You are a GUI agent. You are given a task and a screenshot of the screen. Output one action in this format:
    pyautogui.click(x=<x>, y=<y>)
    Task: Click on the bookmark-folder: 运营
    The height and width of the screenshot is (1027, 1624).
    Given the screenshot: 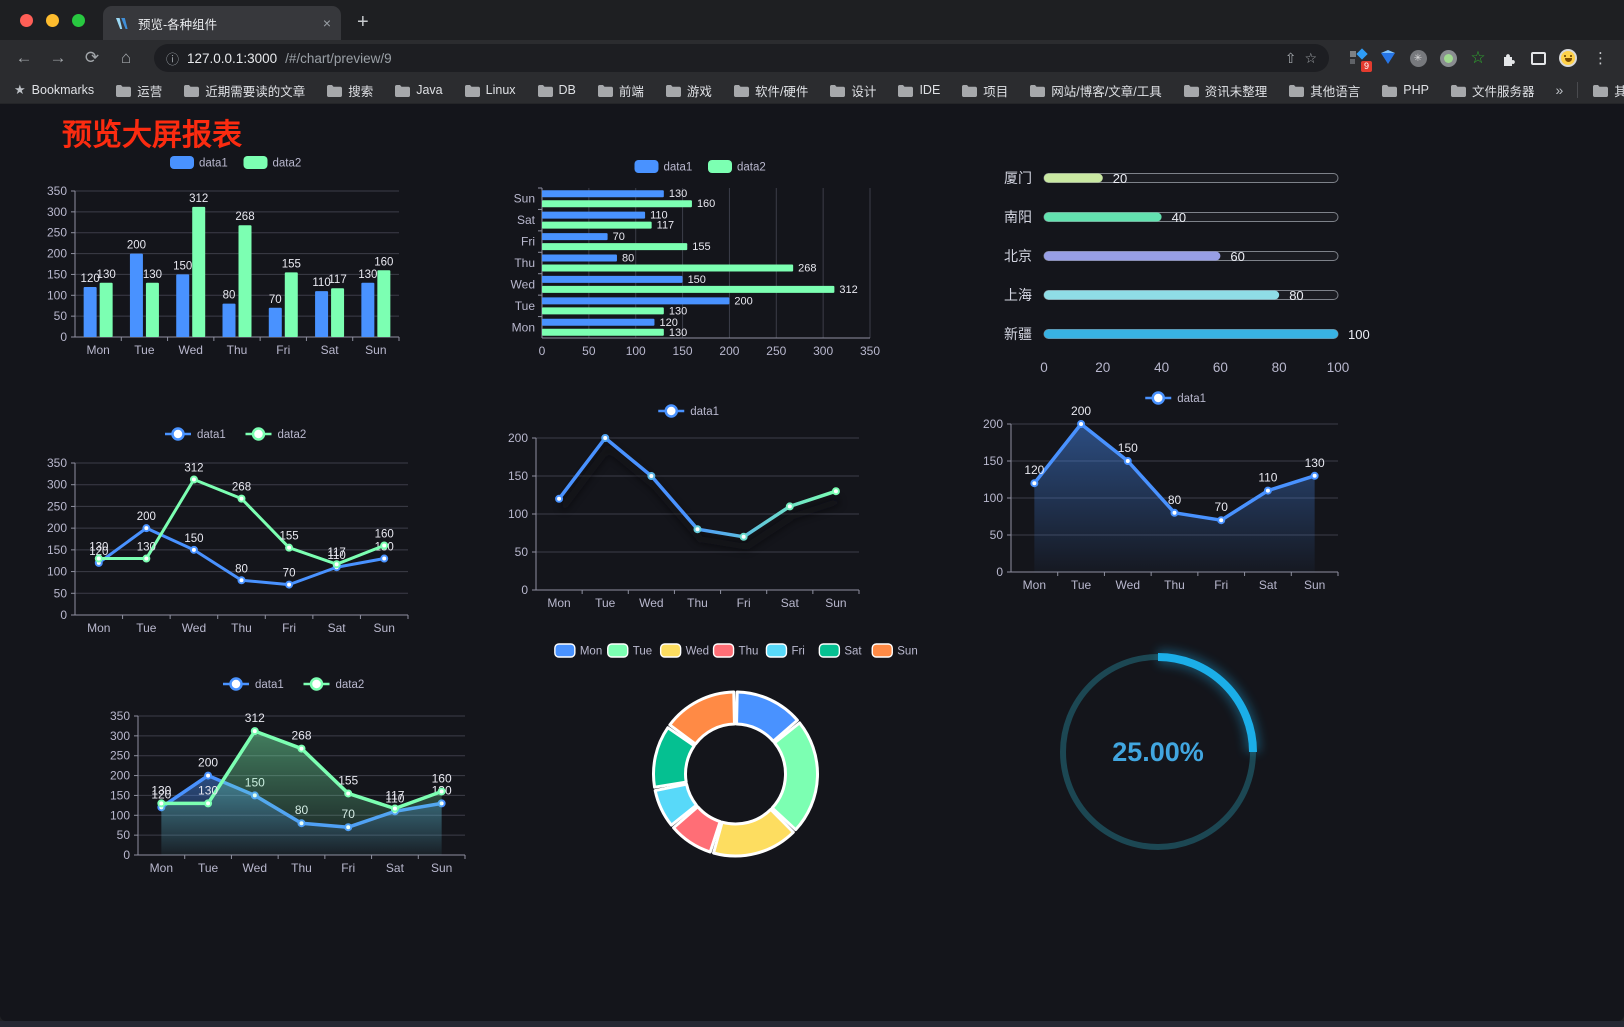 What is the action you would take?
    pyautogui.click(x=138, y=90)
    